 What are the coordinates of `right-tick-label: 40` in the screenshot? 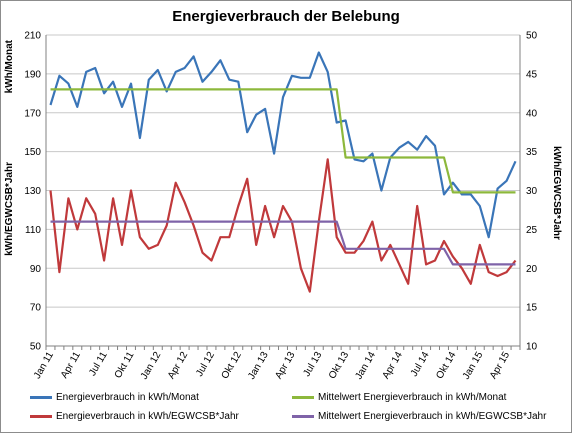 It's located at (532, 113).